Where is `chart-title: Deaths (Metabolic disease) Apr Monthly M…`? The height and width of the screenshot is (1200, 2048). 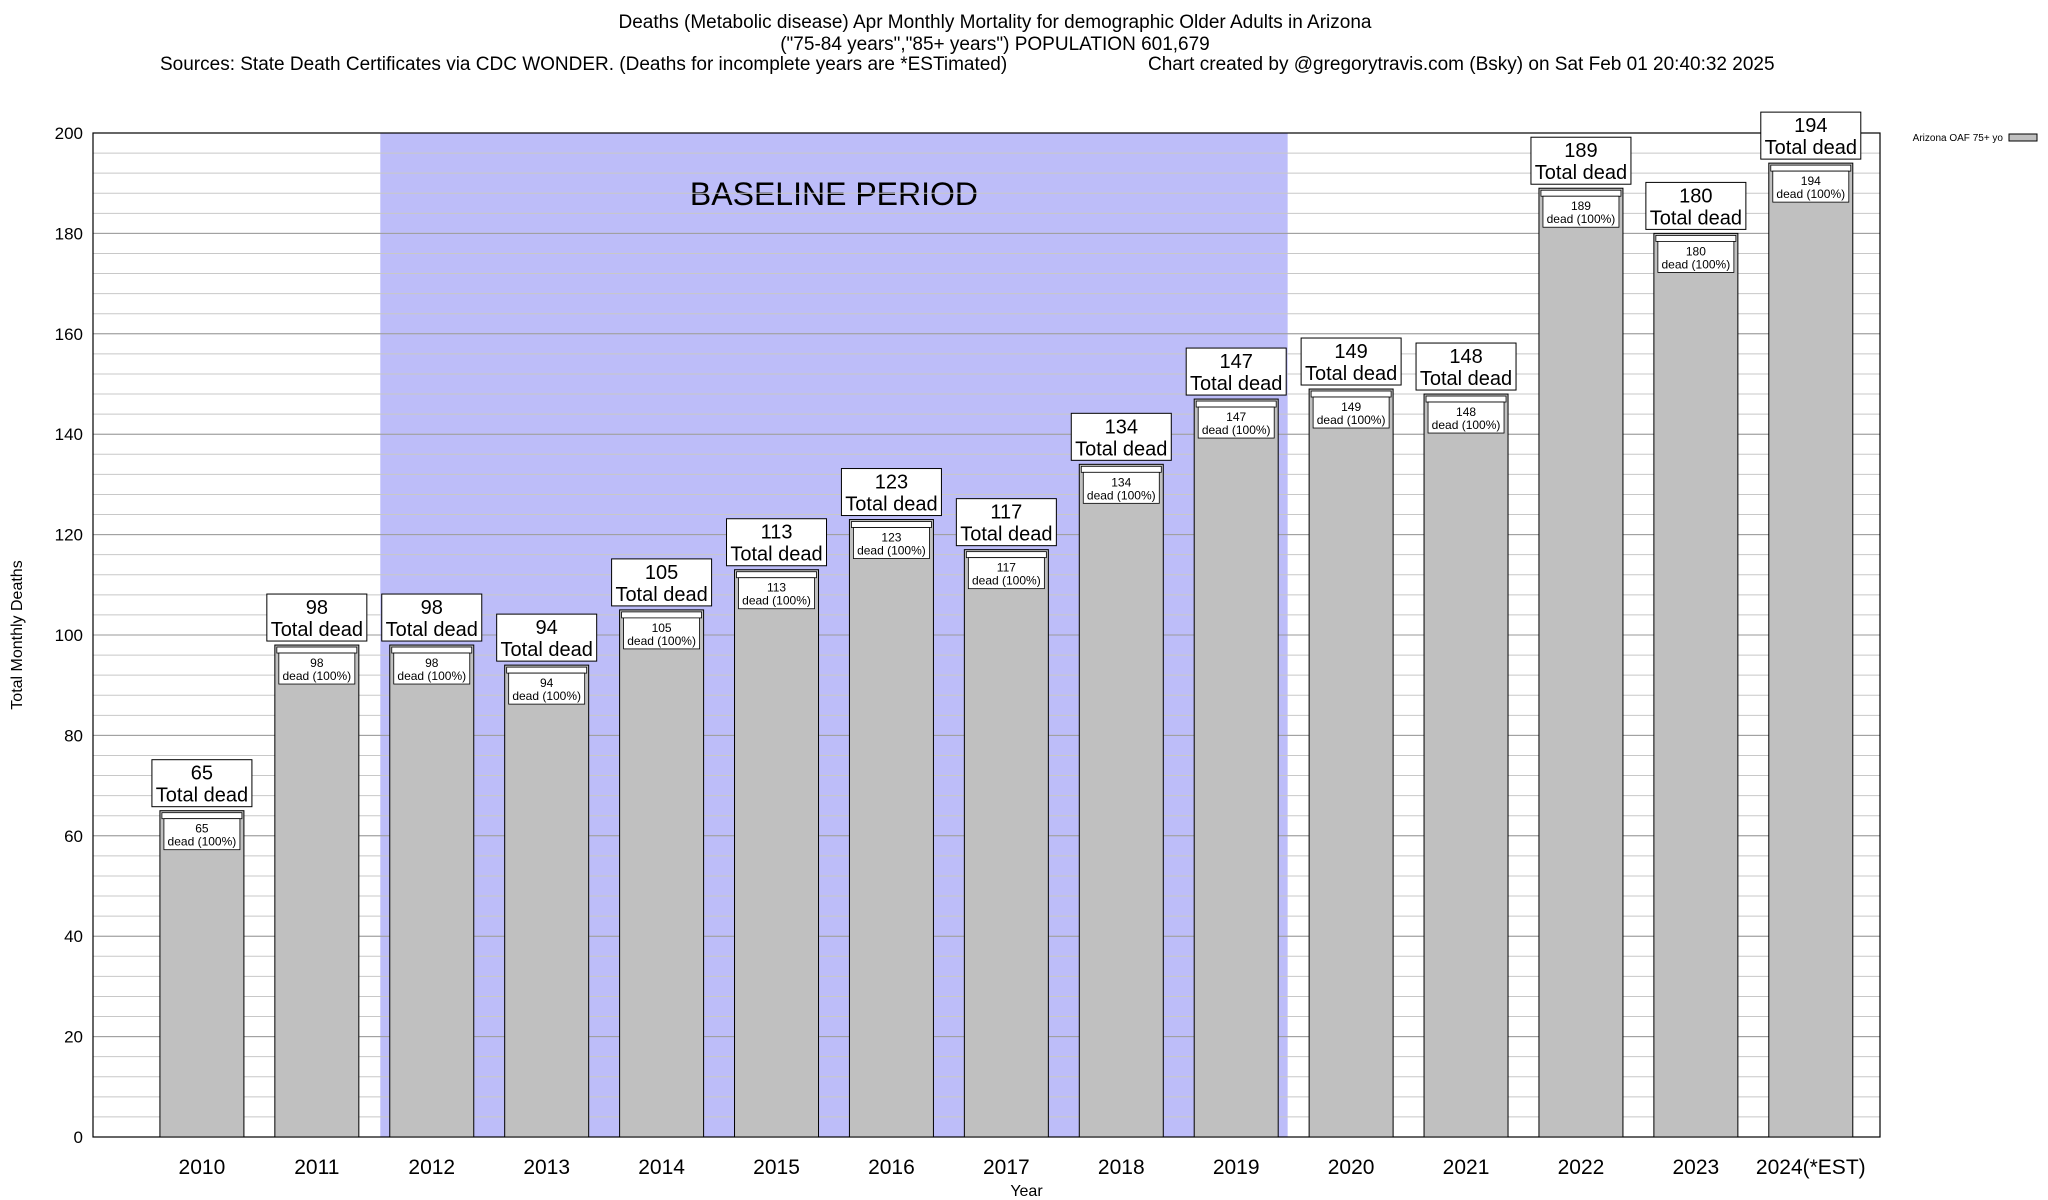
chart-title: Deaths (Metabolic disease) Apr Monthly M… is located at coordinates (995, 34).